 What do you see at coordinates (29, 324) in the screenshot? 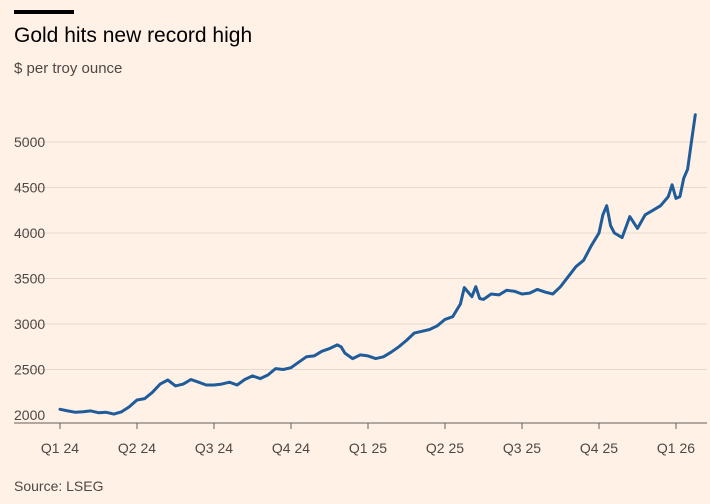
I see `y-tick-label-3000: 3000` at bounding box center [29, 324].